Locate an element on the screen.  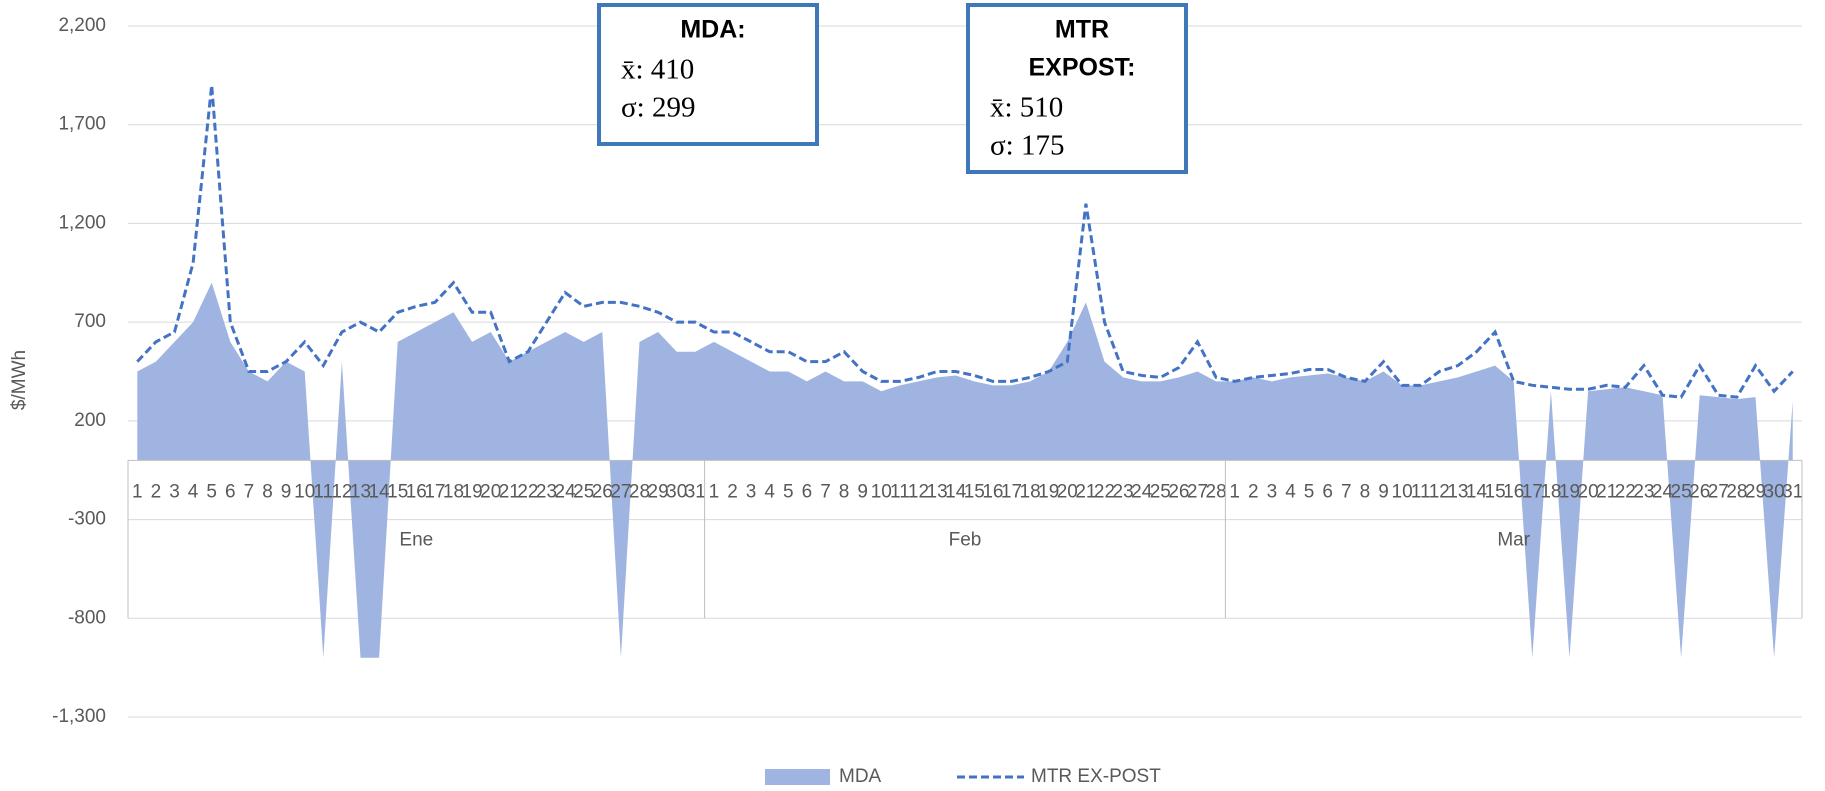
annotation-line: σ: 299 is located at coordinates (658, 108).